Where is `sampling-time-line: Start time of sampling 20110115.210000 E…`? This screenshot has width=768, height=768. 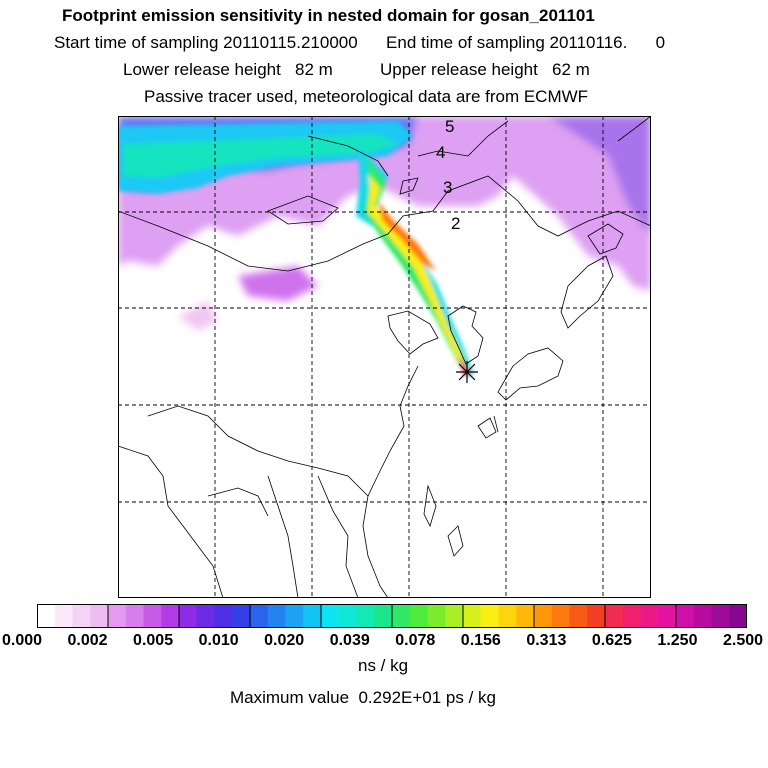 sampling-time-line: Start time of sampling 20110115.210000 E… is located at coordinates (360, 42).